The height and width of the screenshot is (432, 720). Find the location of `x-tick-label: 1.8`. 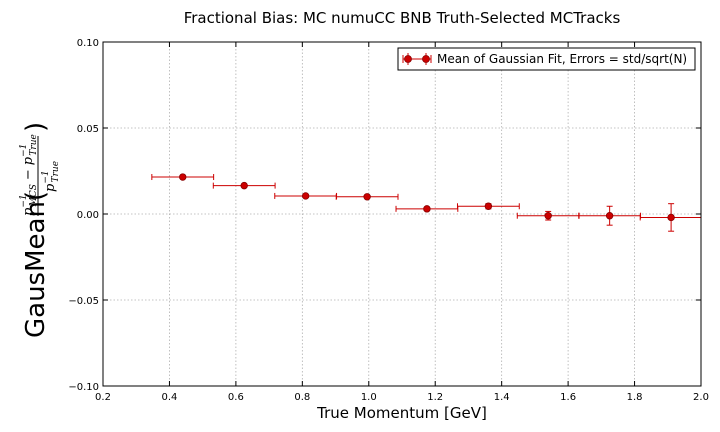

x-tick-label: 1.8 is located at coordinates (635, 397).